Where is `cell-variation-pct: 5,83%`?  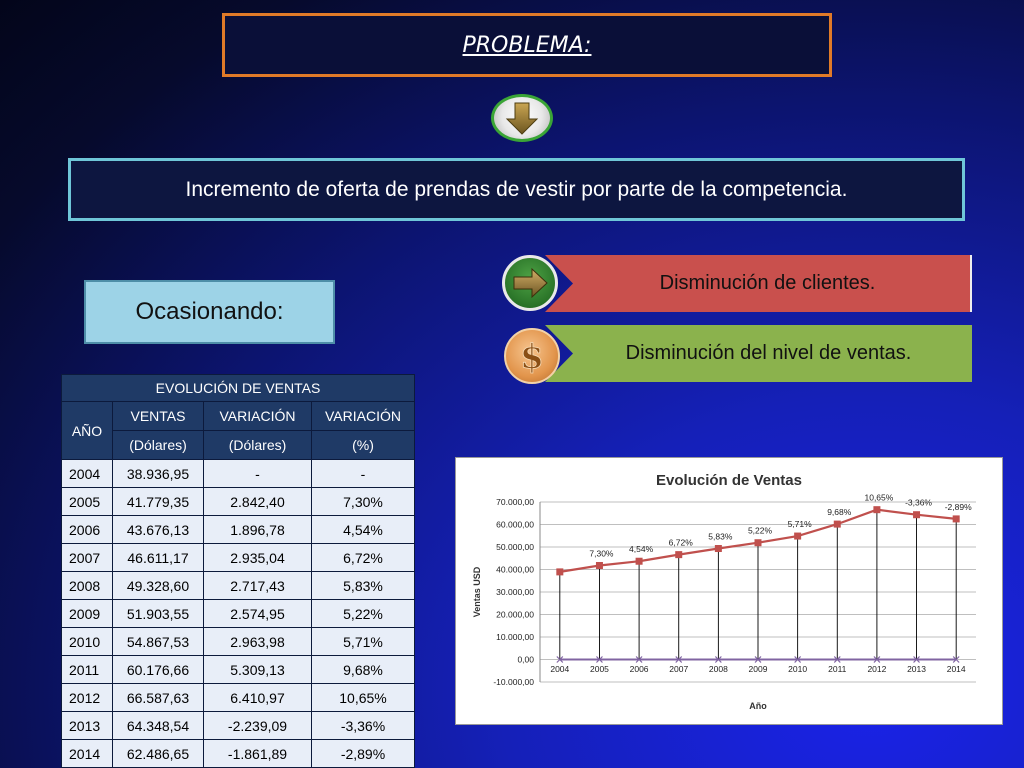
cell-variation-pct: 5,83% is located at coordinates (363, 585).